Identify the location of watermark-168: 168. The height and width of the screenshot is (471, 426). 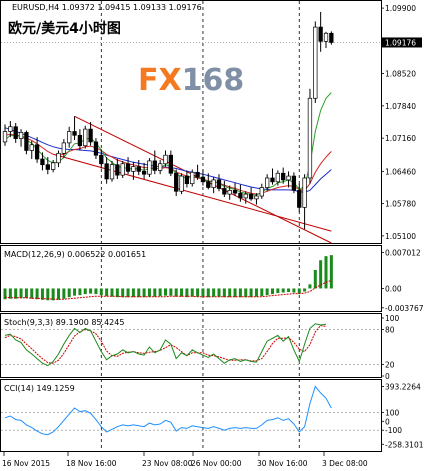
(213, 80).